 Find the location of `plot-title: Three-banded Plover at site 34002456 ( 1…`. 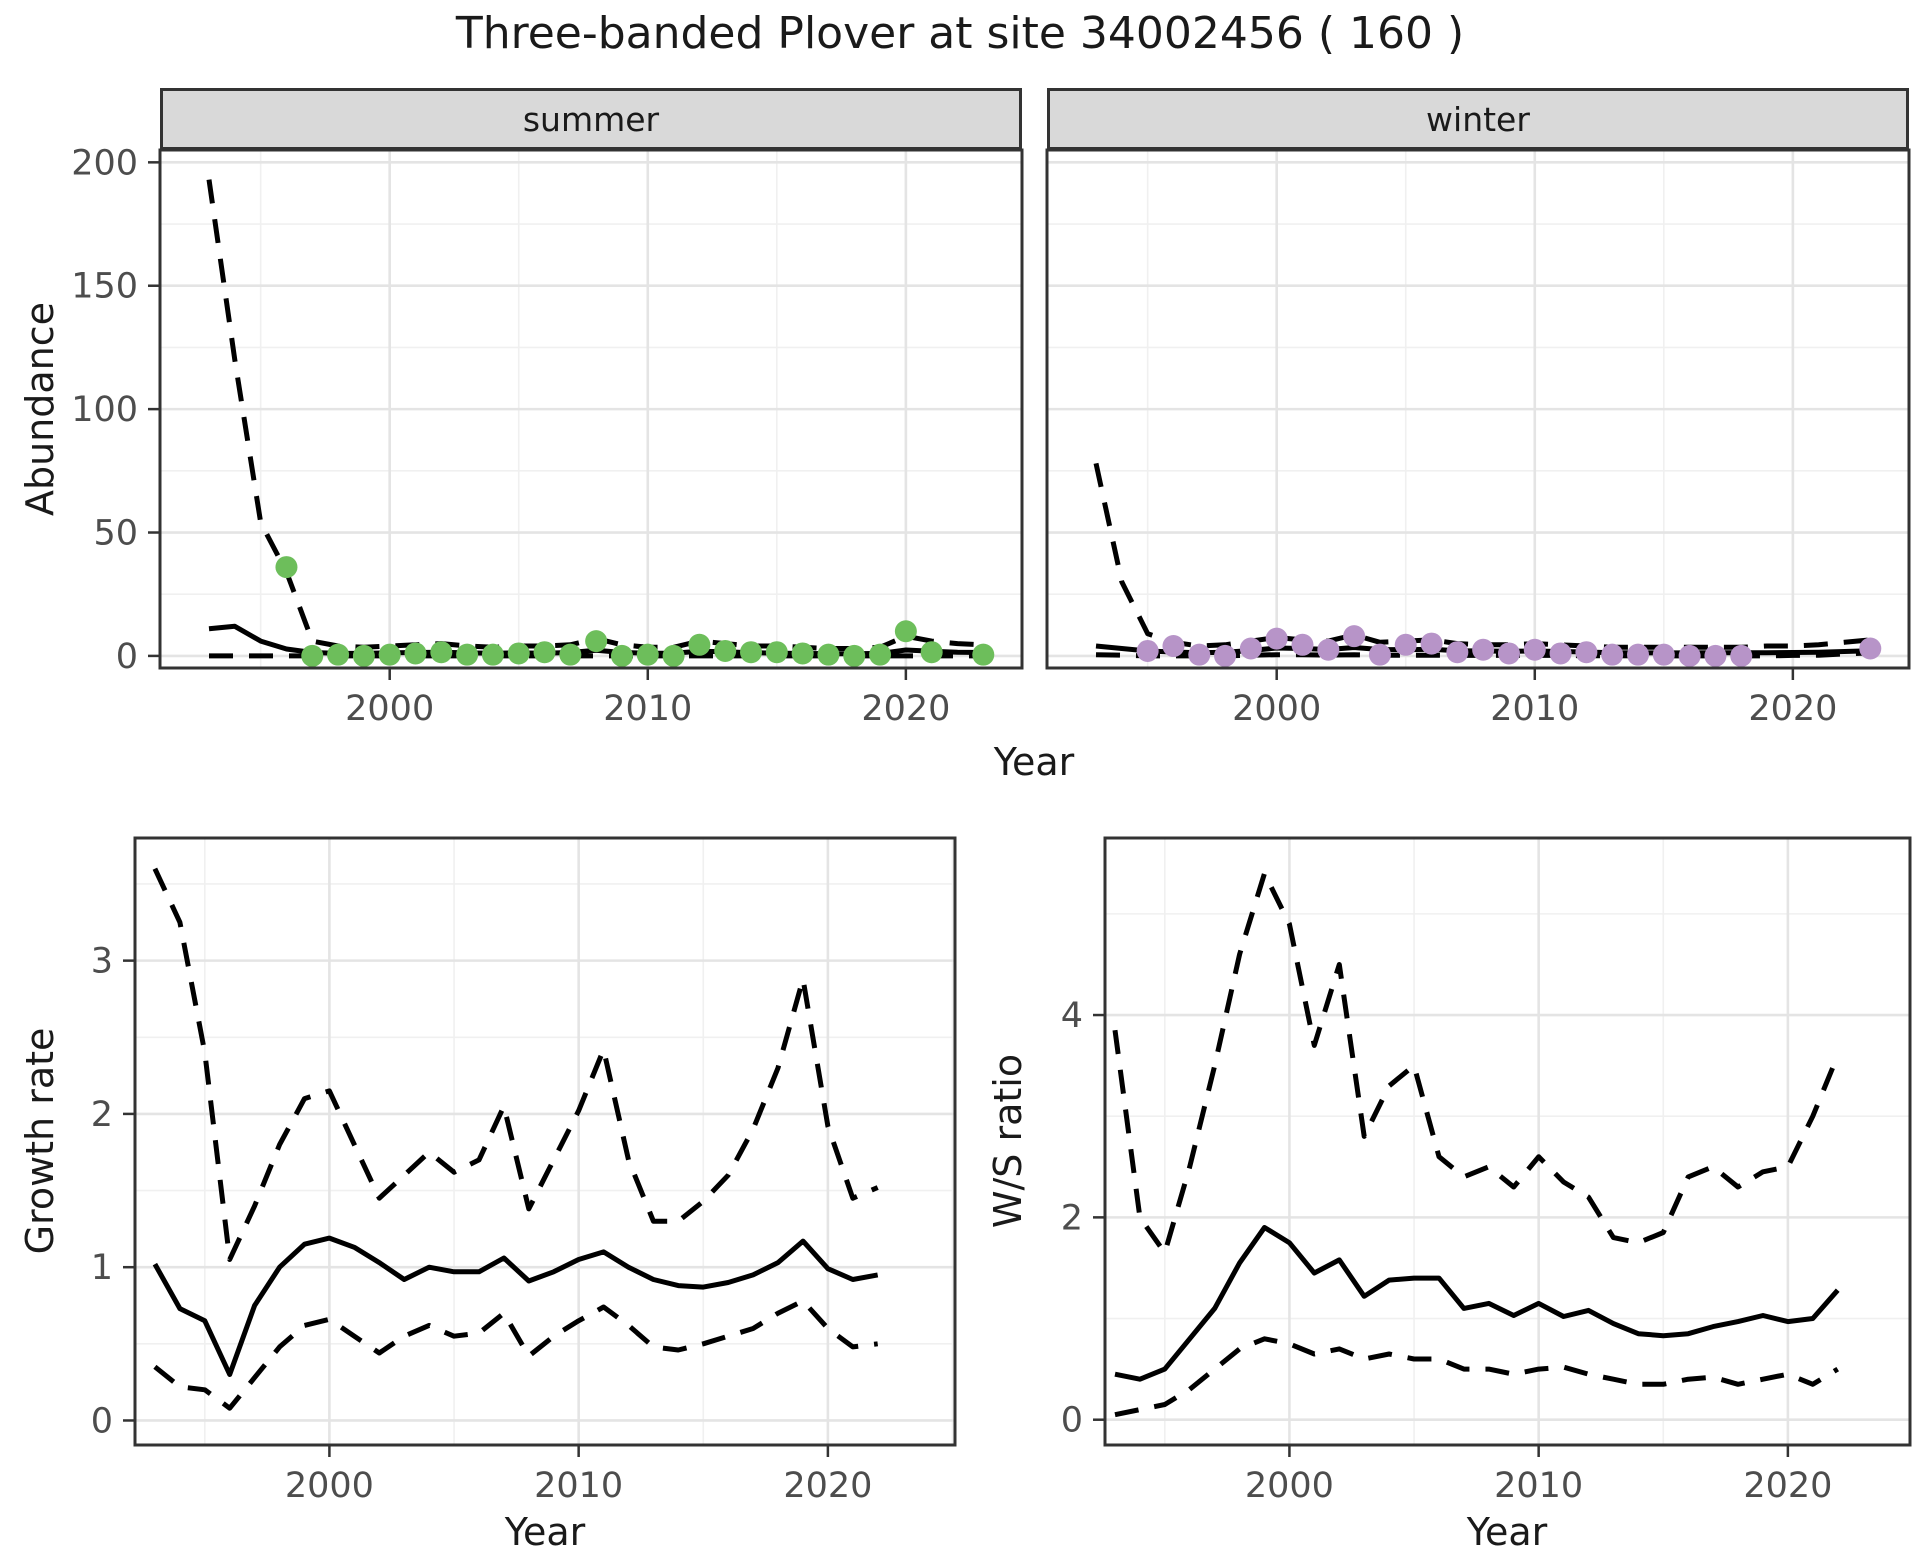

plot-title: Three-banded Plover at site 34002456 ( 1… is located at coordinates (960, 33).